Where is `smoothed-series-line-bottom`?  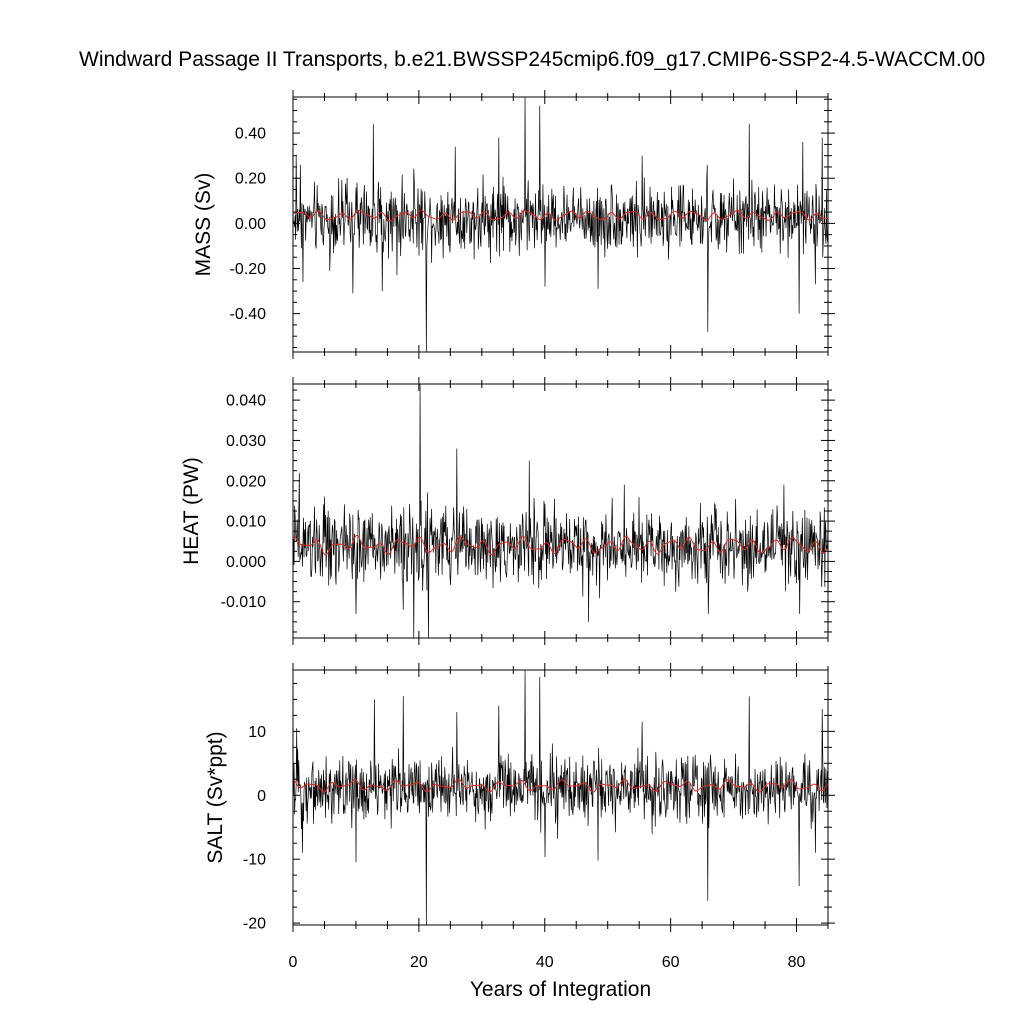 smoothed-series-line-bottom is located at coordinates (560, 785).